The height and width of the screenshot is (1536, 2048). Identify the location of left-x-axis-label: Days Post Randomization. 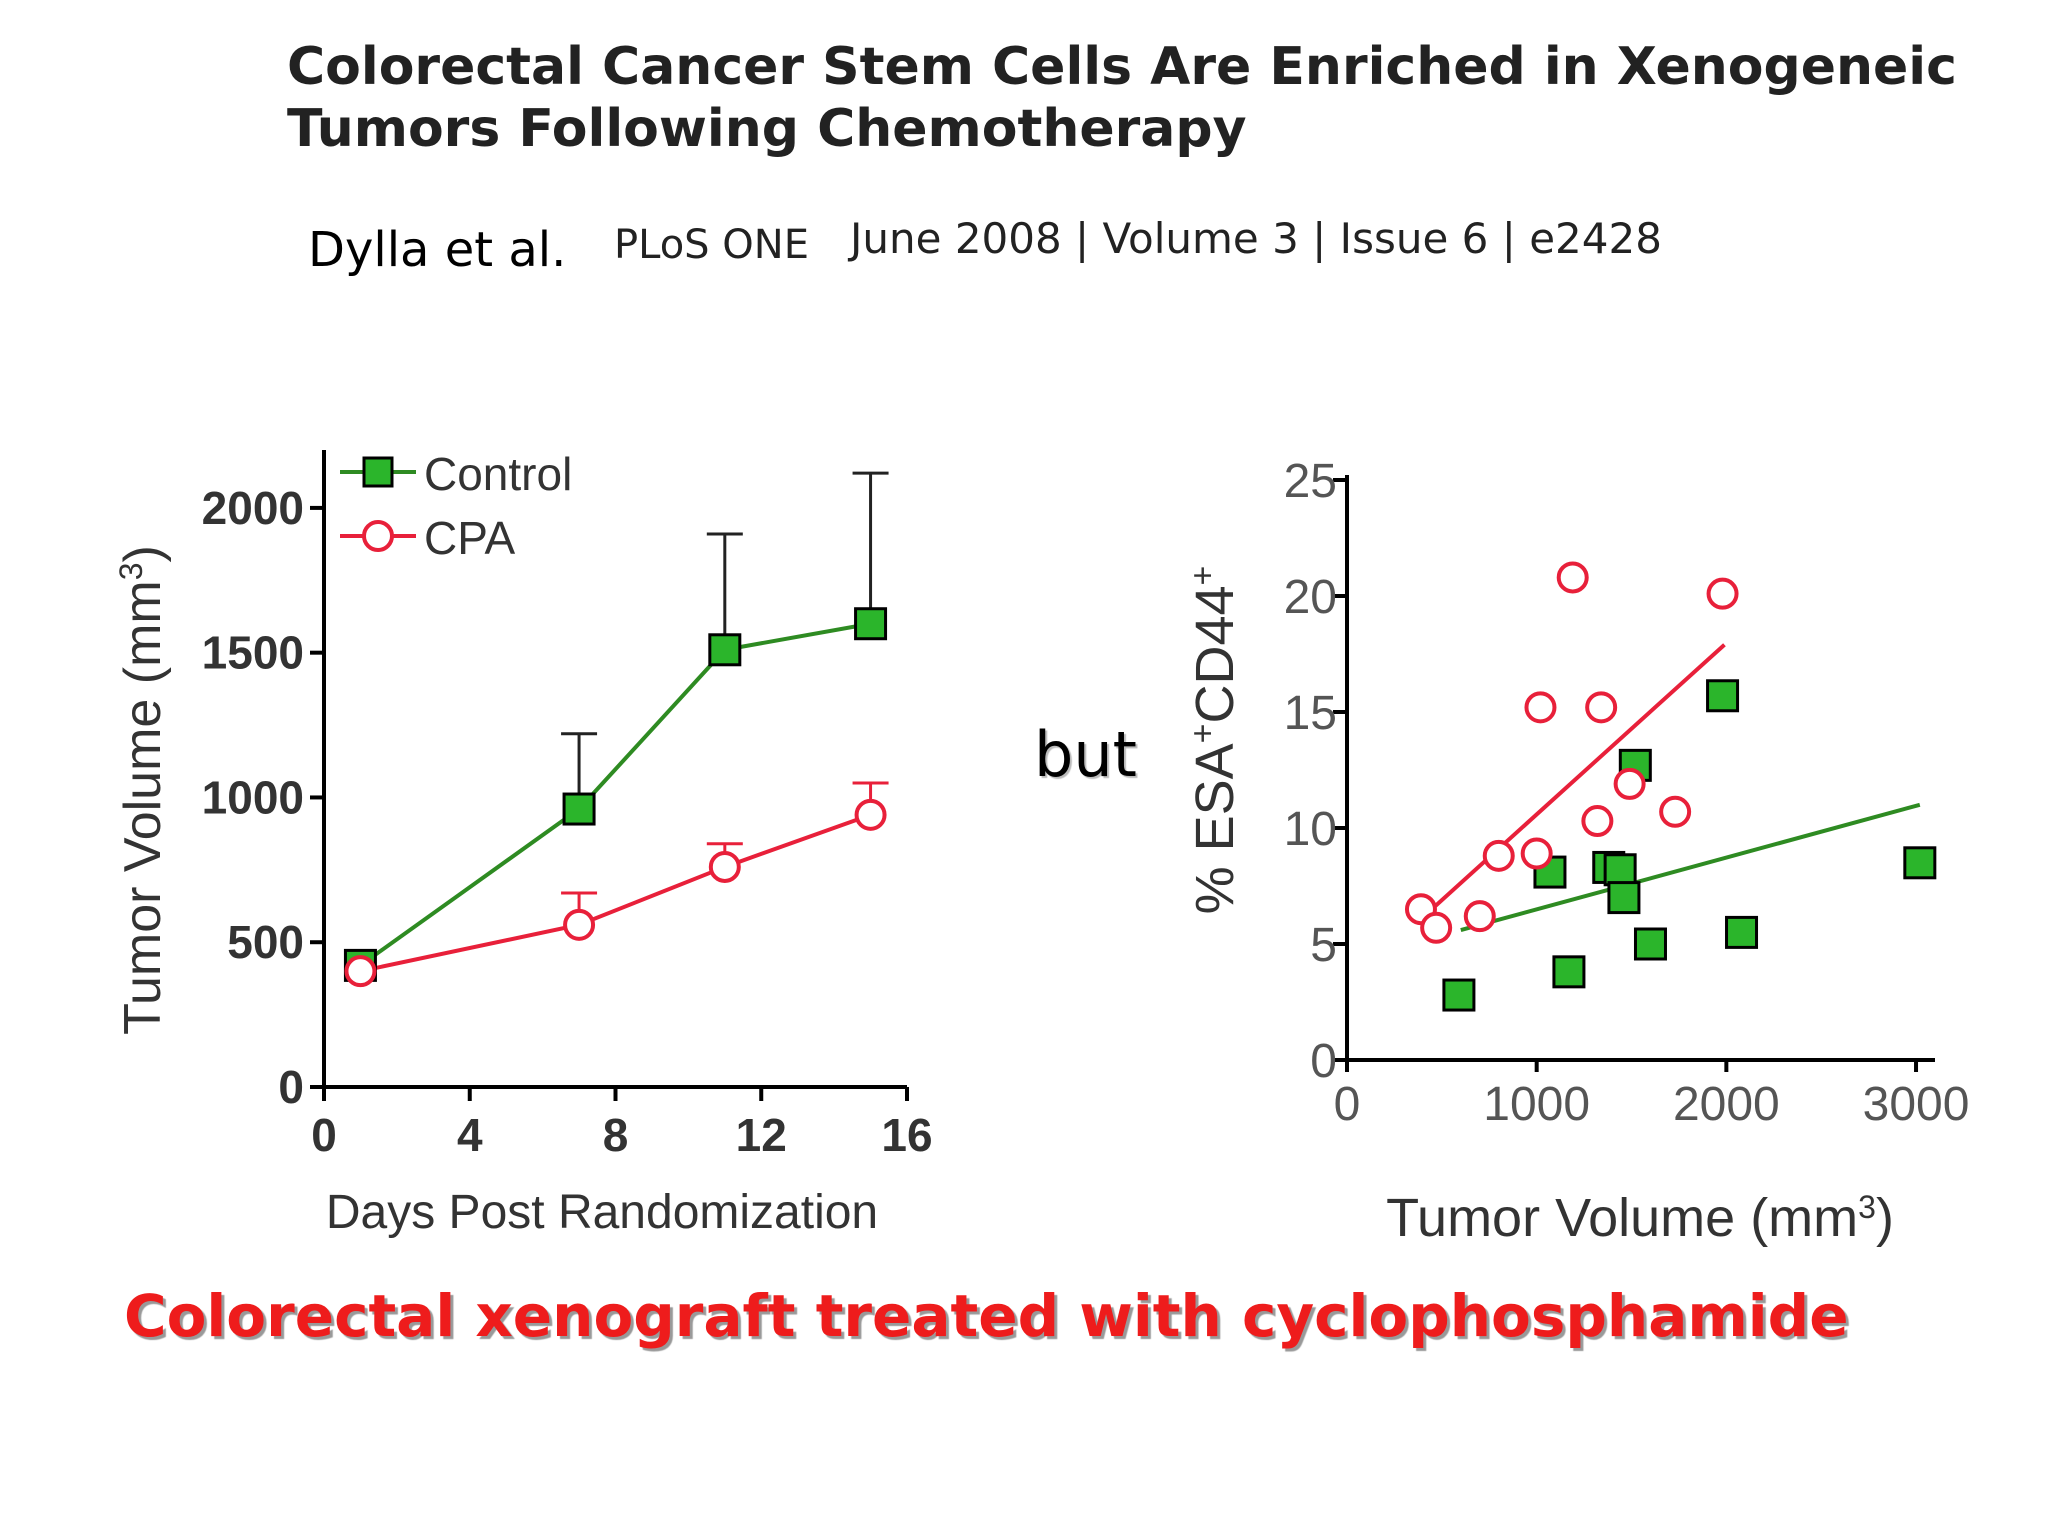
(602, 1212).